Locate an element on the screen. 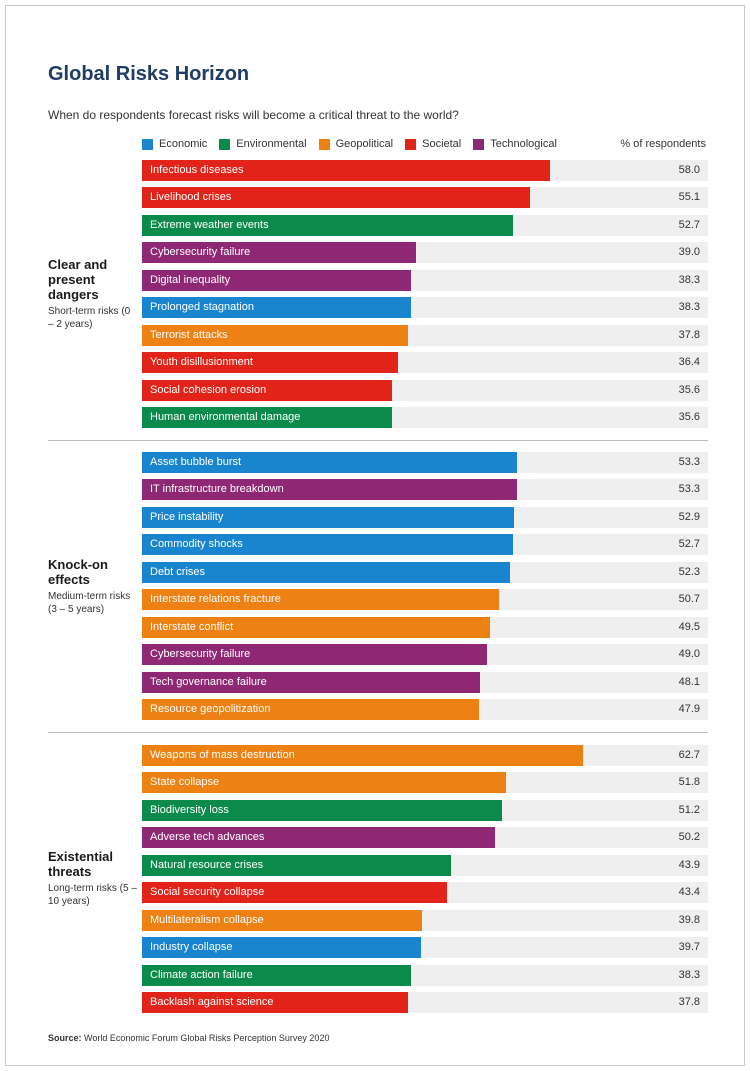 The image size is (750, 1071). value-label: 52.3 is located at coordinates (689, 572).